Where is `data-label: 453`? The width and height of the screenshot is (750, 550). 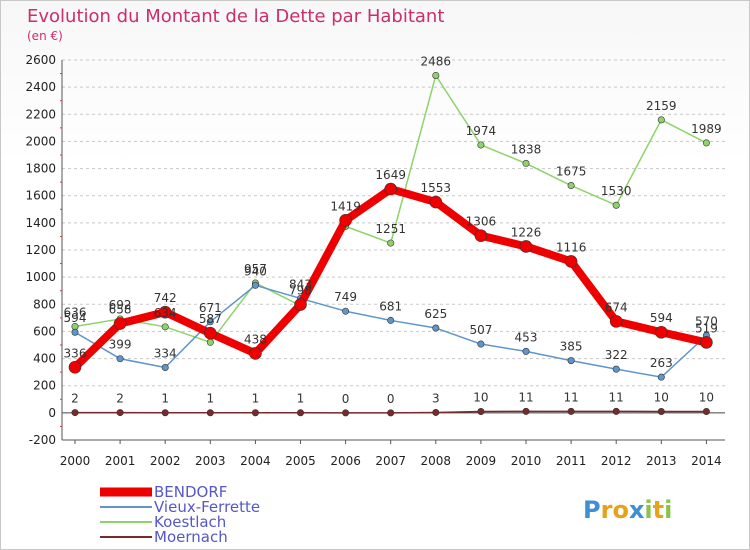 data-label: 453 is located at coordinates (526, 337).